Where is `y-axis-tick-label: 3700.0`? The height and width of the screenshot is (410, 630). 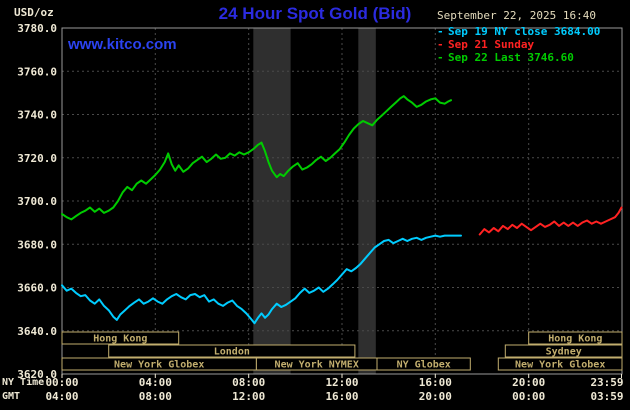
y-axis-tick-label: 3700.0 is located at coordinates (37, 201).